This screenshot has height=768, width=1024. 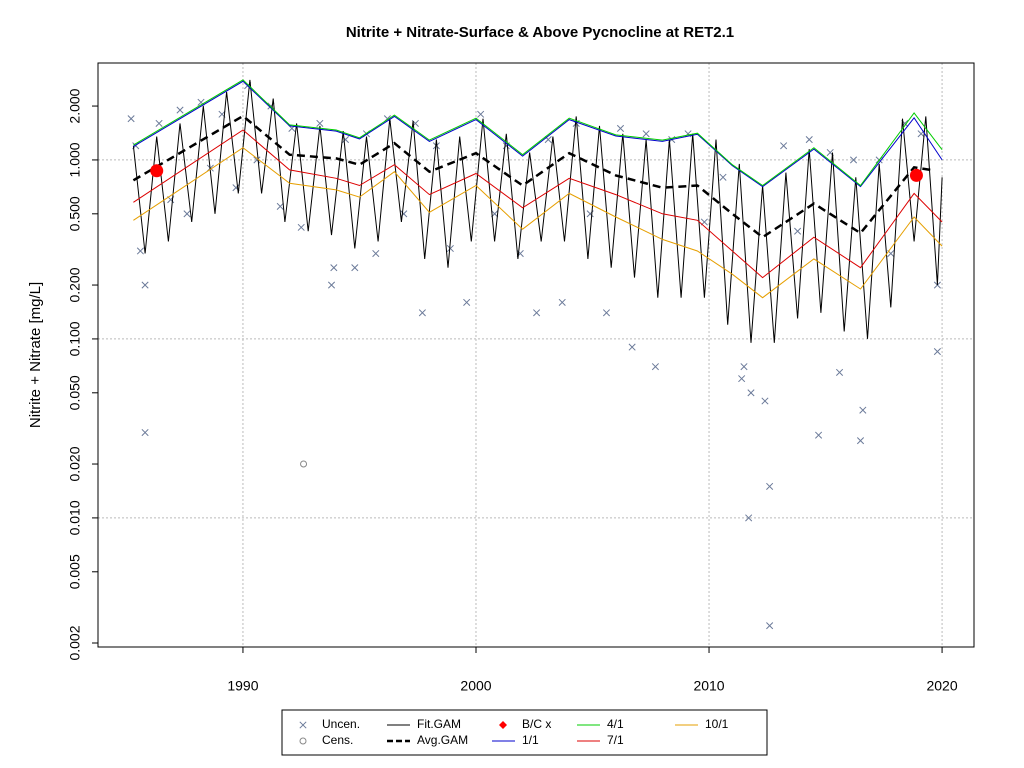 What do you see at coordinates (524, 732) in the screenshot?
I see `legend-box` at bounding box center [524, 732].